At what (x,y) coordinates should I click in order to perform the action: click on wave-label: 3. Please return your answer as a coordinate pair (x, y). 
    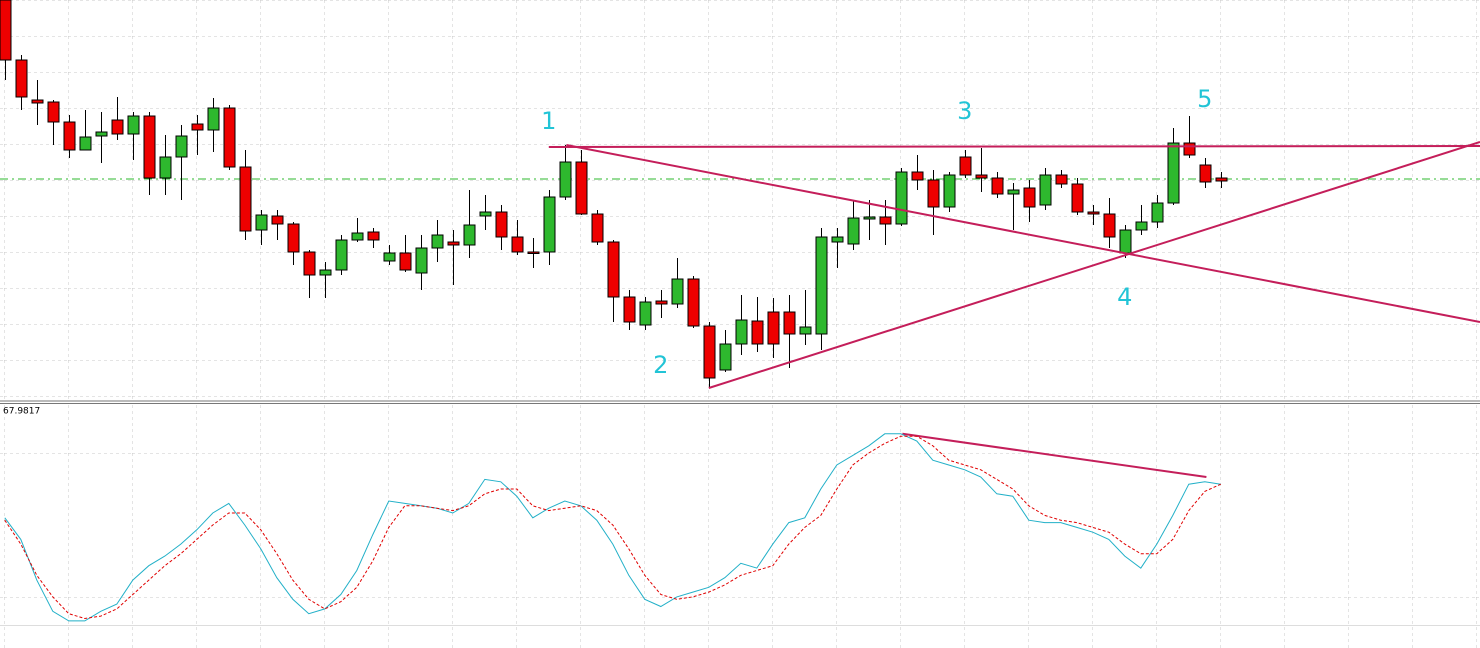
    Looking at the image, I should click on (964, 111).